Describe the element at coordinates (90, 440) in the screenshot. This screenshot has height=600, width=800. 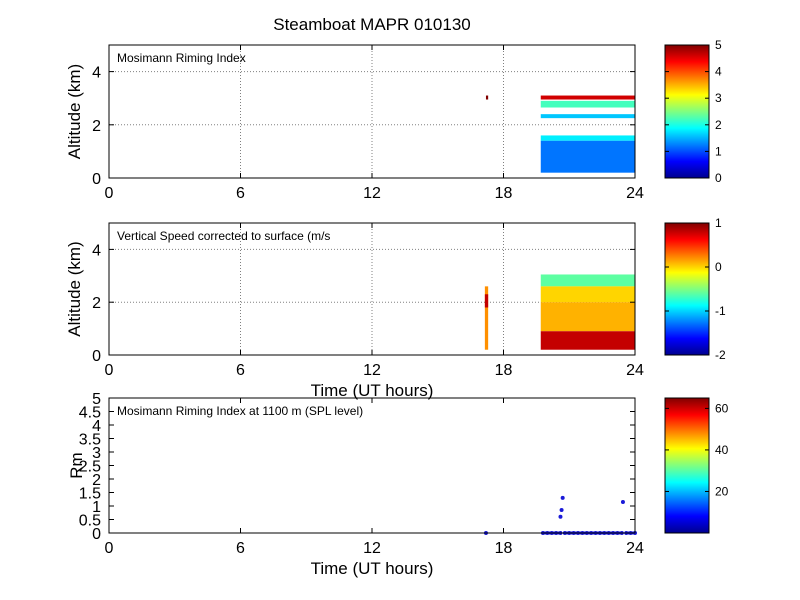
I see `y-tick-label: 3.5` at that location.